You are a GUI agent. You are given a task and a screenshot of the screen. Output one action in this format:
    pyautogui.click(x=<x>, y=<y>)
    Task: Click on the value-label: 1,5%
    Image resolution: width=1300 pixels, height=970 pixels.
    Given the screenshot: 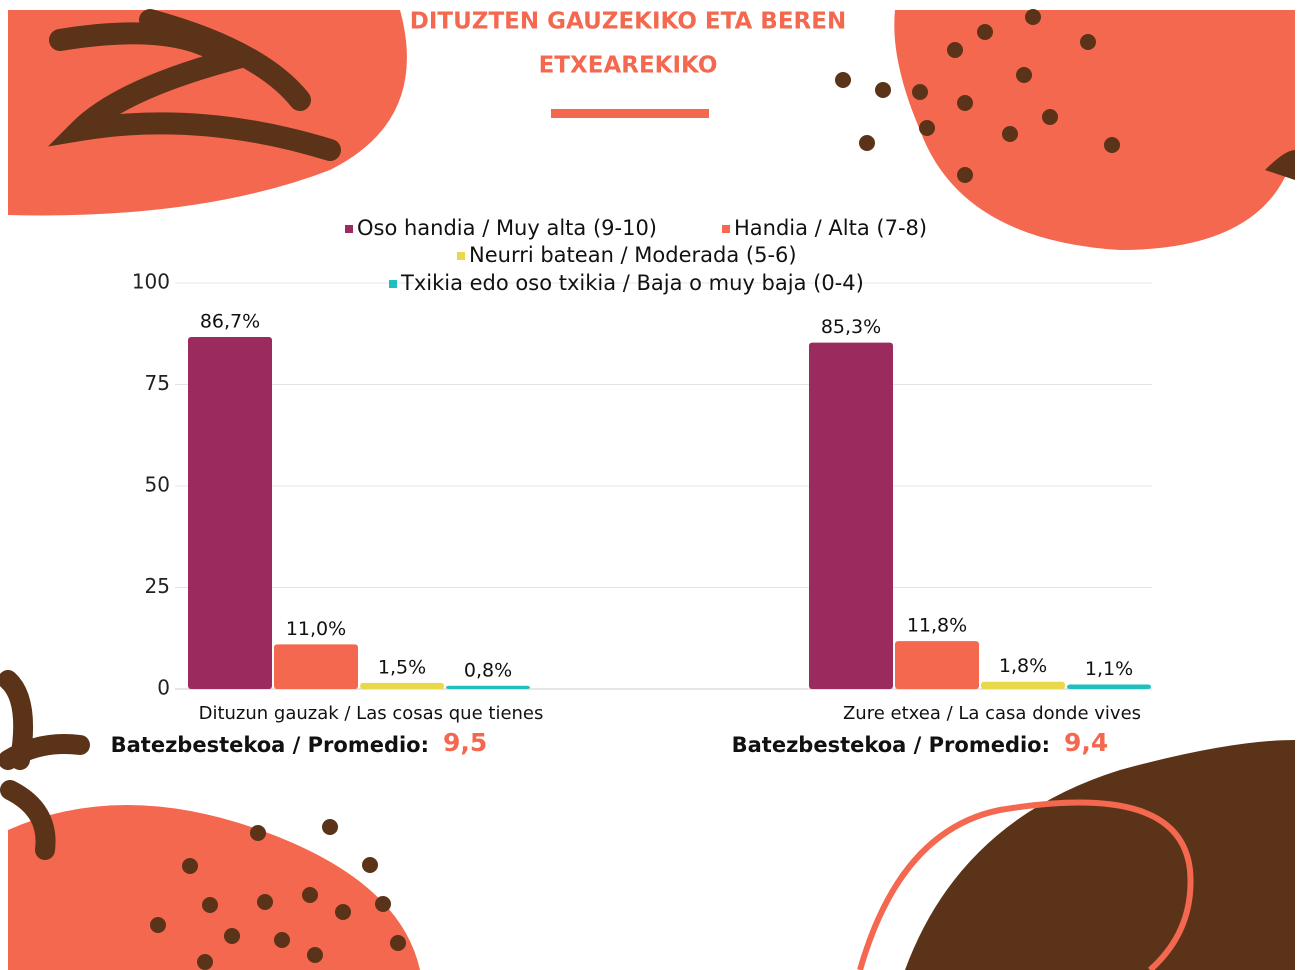 What is the action you would take?
    pyautogui.click(x=402, y=667)
    